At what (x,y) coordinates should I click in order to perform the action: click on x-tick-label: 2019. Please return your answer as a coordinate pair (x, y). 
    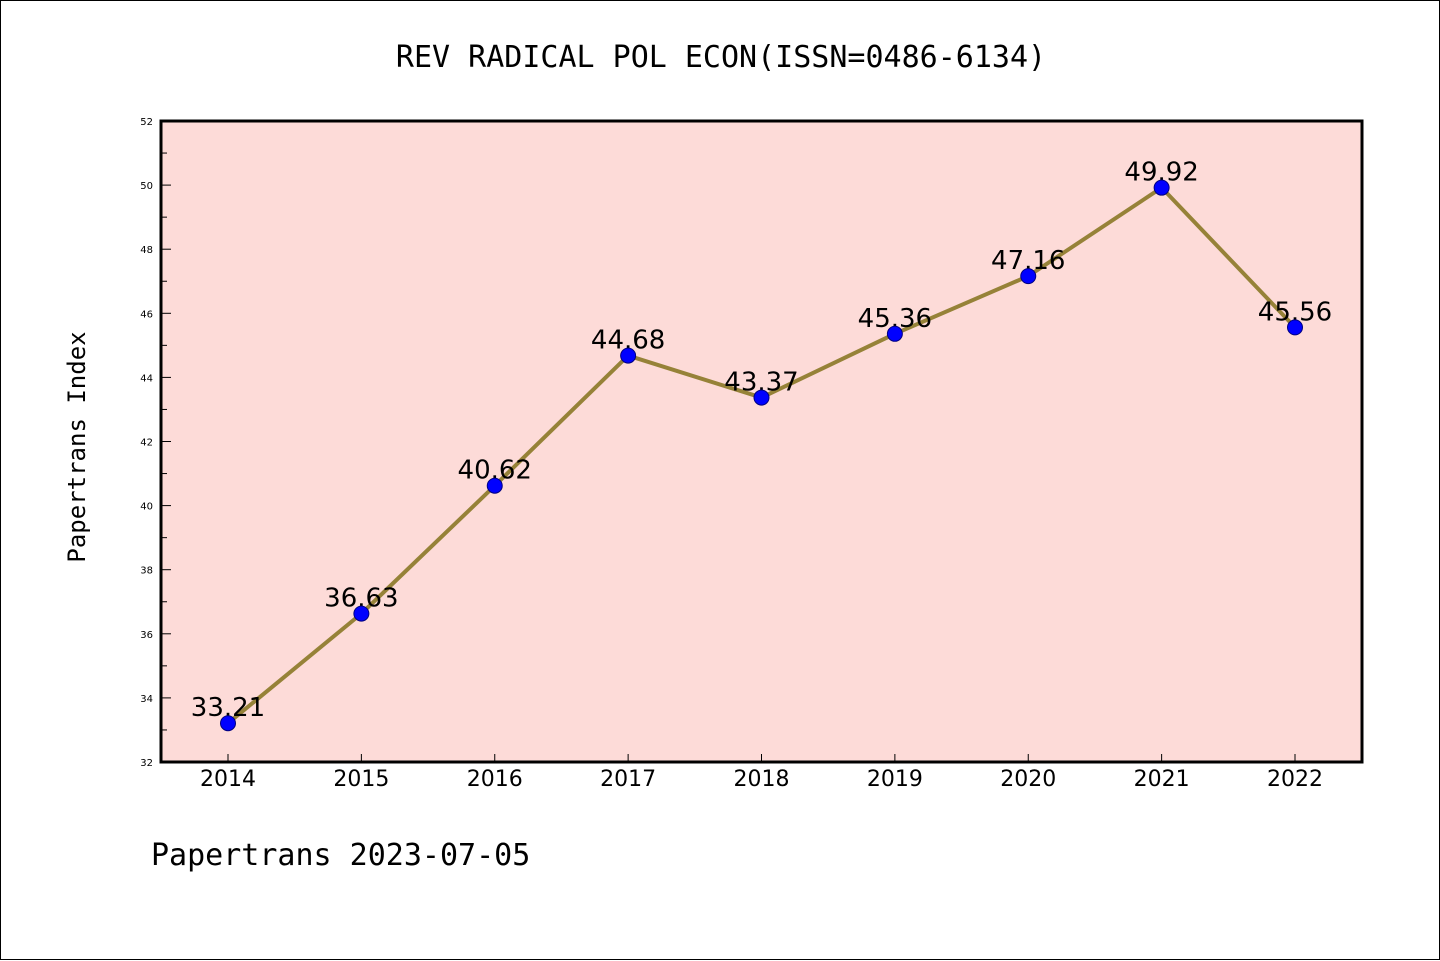
    Looking at the image, I should click on (895, 779).